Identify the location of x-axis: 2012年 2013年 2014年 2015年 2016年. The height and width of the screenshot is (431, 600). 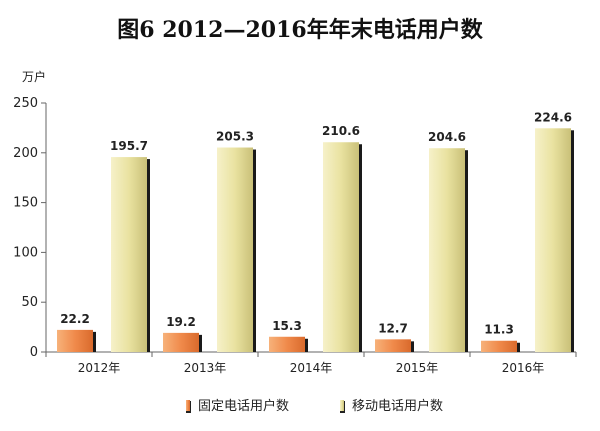
(311, 363).